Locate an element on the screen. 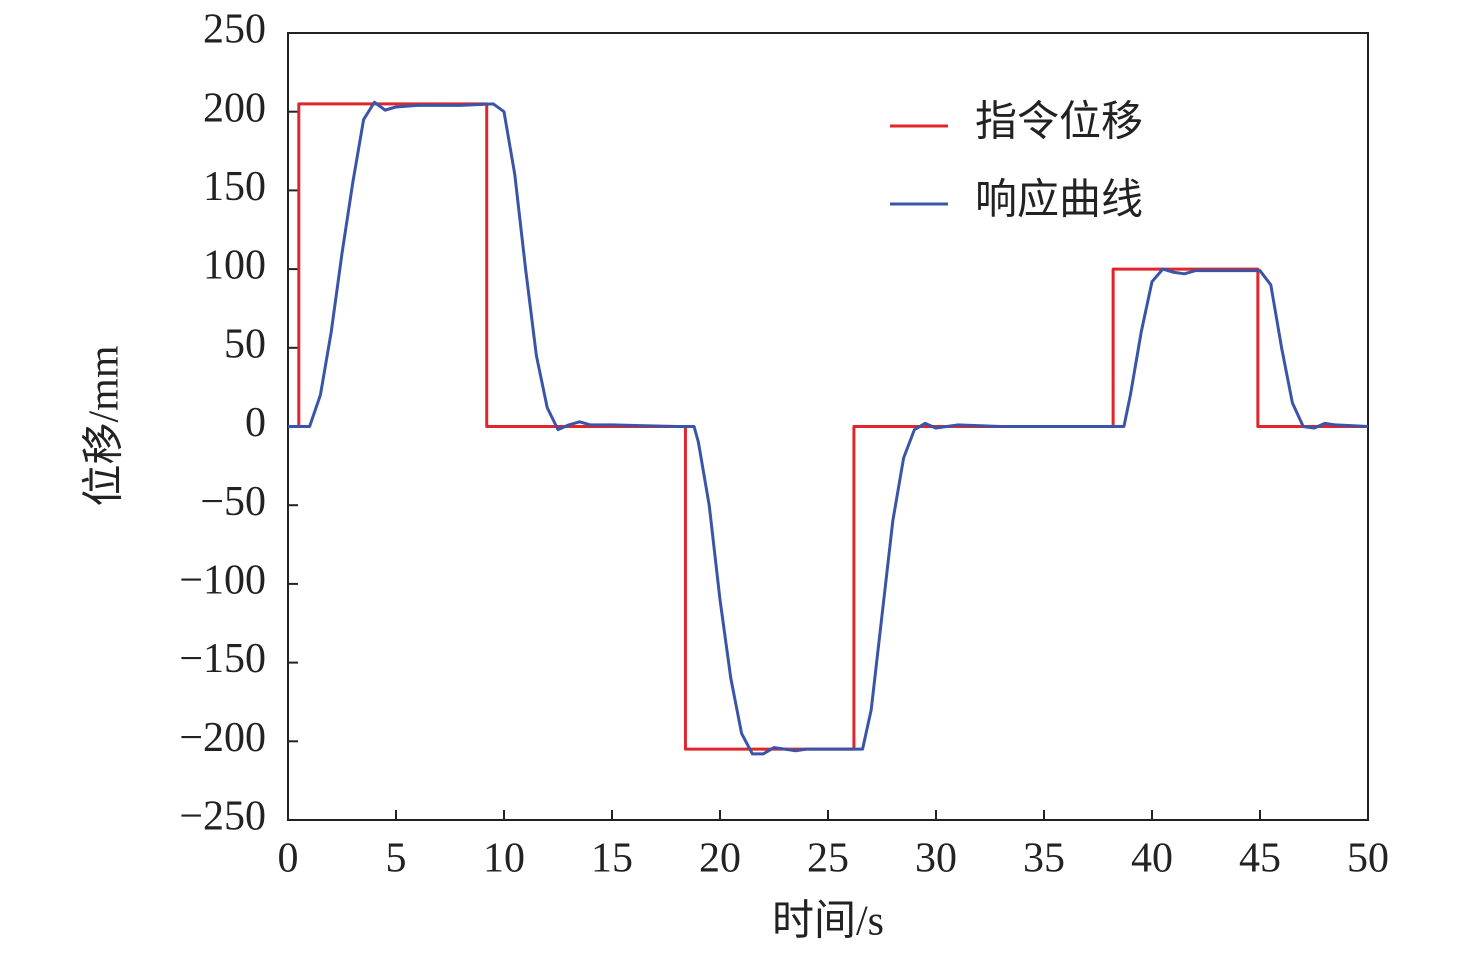 This screenshot has height=963, width=1476. y-tick-label: −150 is located at coordinates (222, 659).